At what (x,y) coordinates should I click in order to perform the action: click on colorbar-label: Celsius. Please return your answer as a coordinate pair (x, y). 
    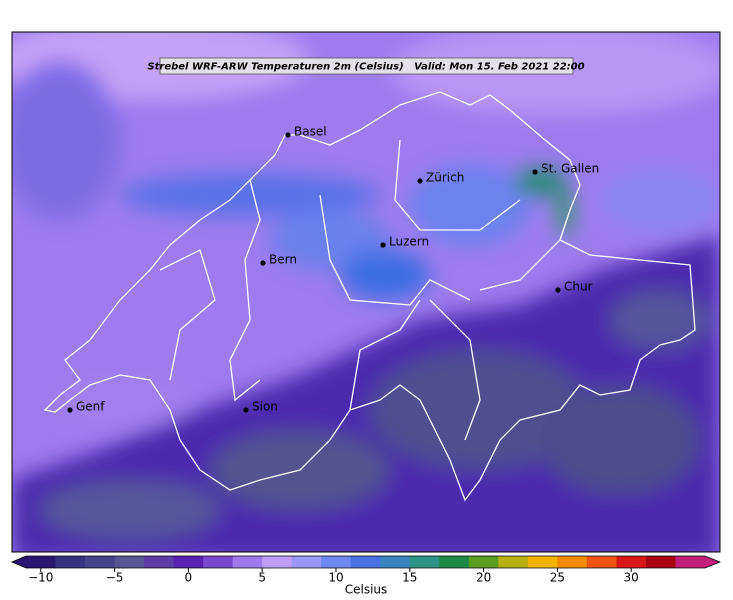
    Looking at the image, I should click on (366, 590).